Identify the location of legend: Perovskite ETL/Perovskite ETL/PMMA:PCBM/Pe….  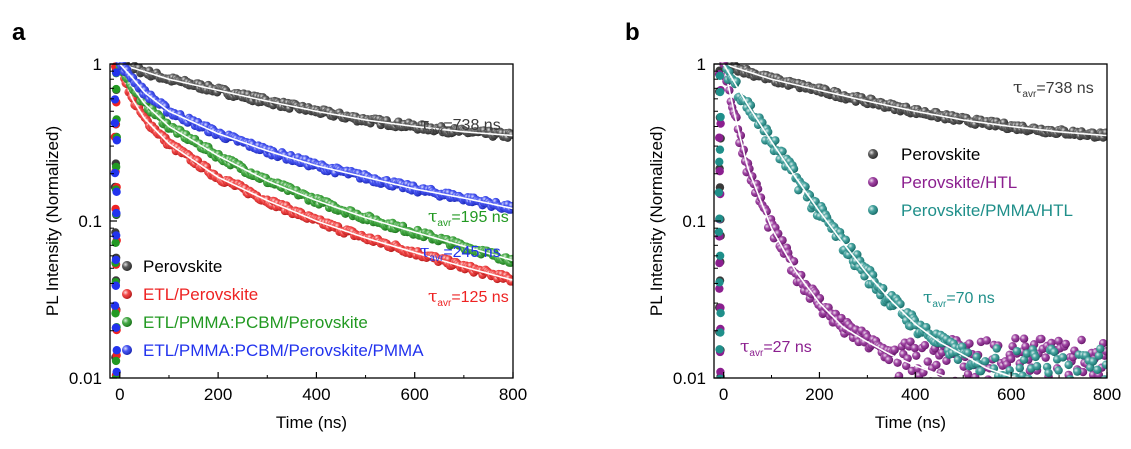
(273, 308).